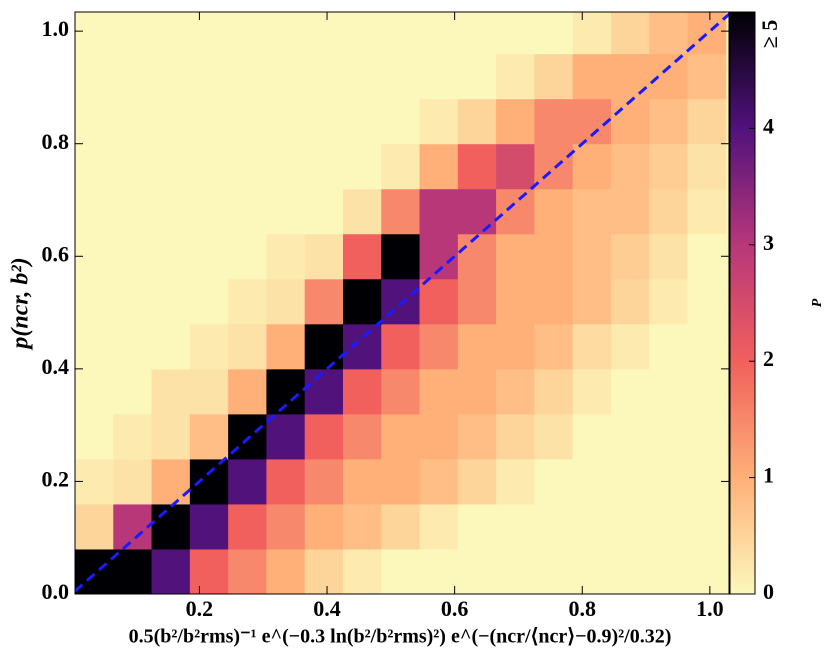 The height and width of the screenshot is (668, 833). What do you see at coordinates (56, 141) in the screenshot?
I see `y-tick-label: 0.8` at bounding box center [56, 141].